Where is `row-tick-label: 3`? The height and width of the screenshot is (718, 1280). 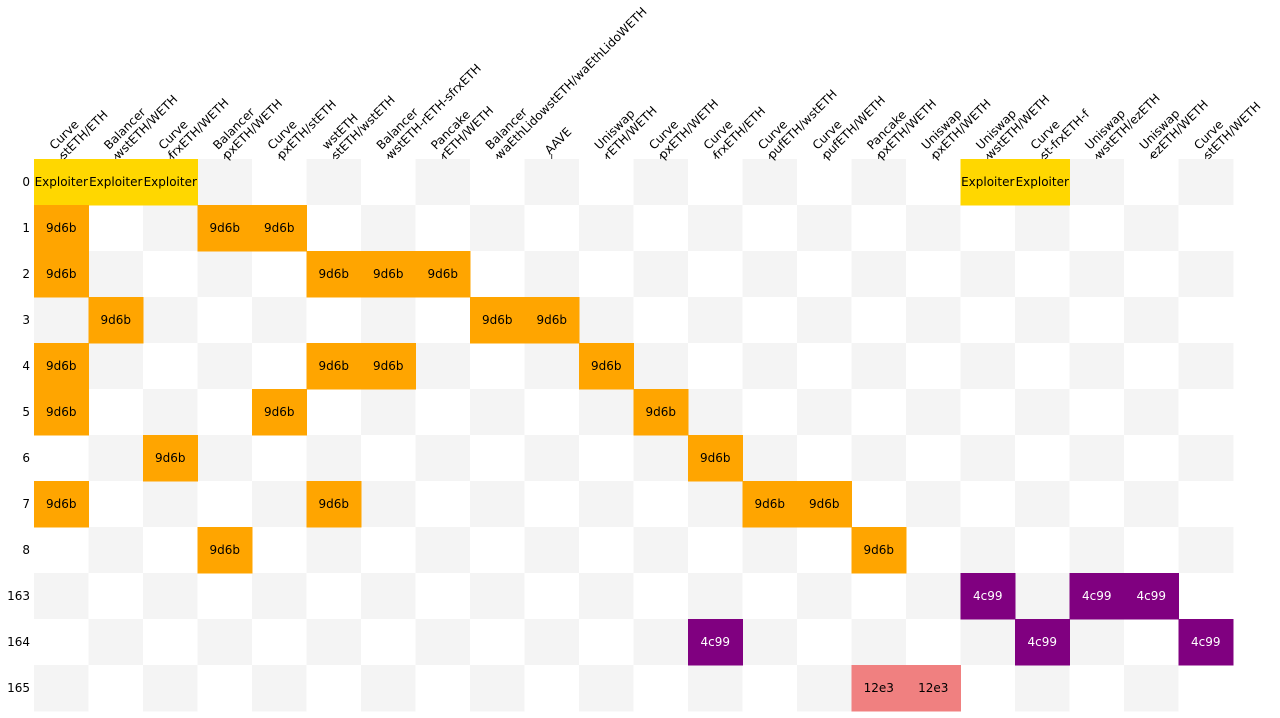 row-tick-label: 3 is located at coordinates (26, 320).